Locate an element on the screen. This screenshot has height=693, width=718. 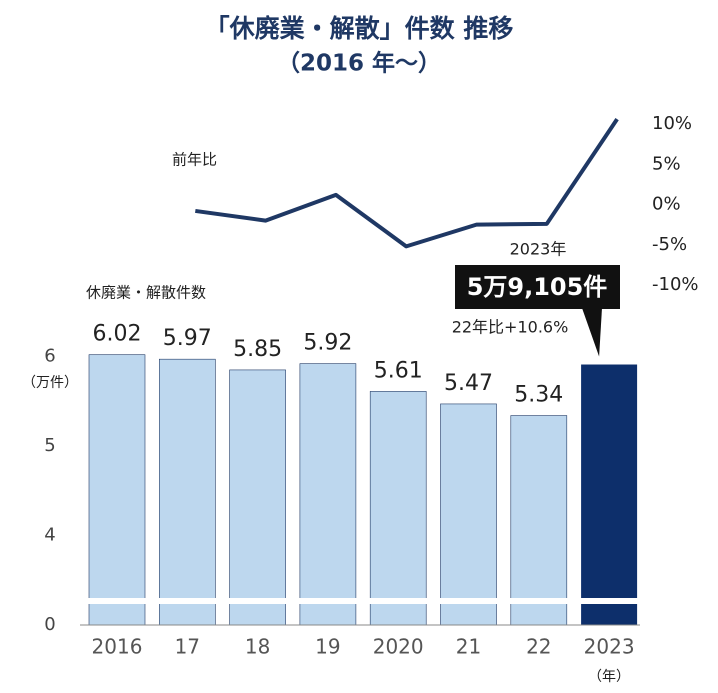
value-label: 6.02 is located at coordinates (117, 334).